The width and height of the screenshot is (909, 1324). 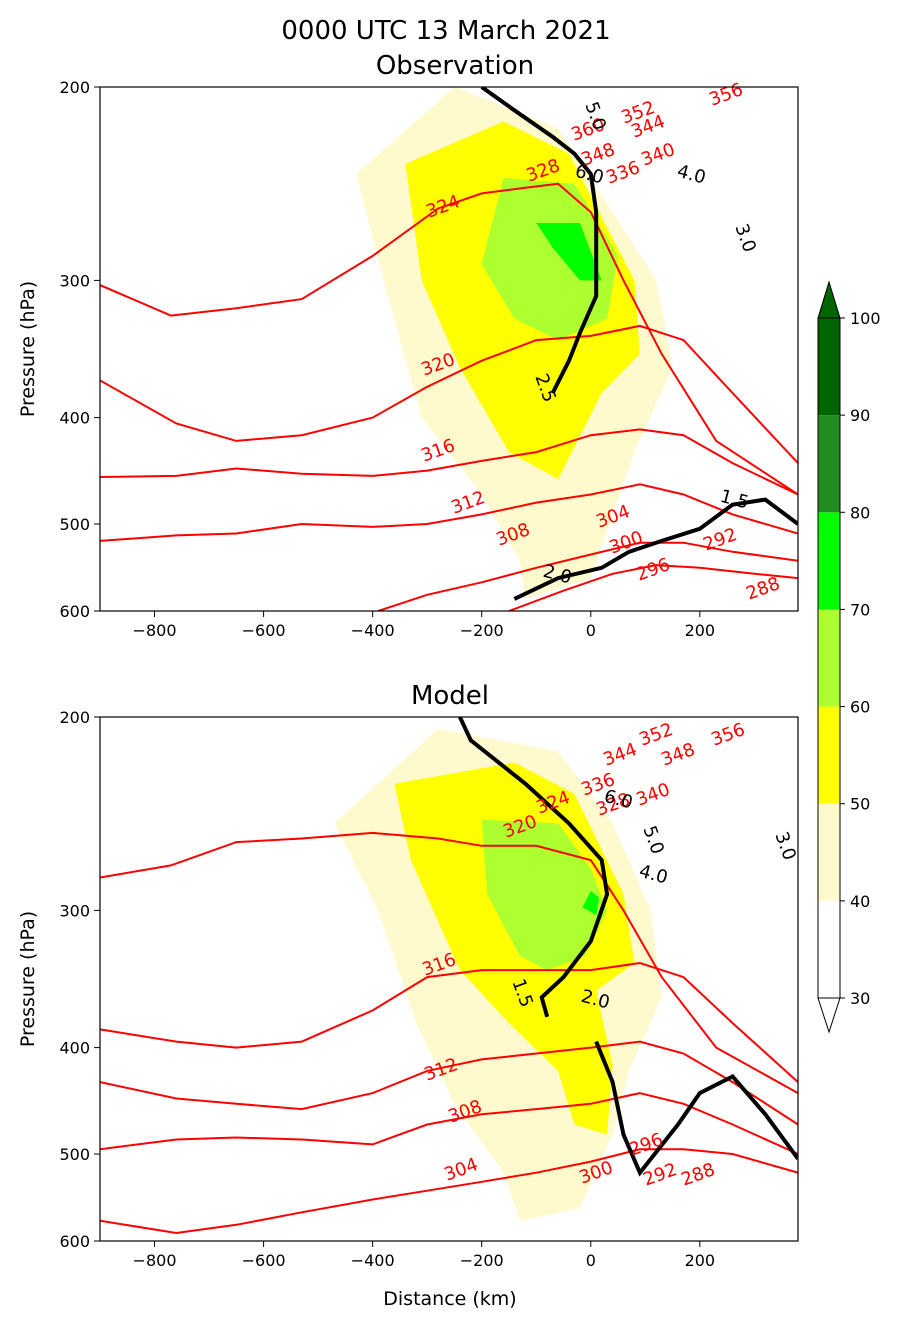 I want to click on colorbar-tick-label: 30, so click(x=860, y=998).